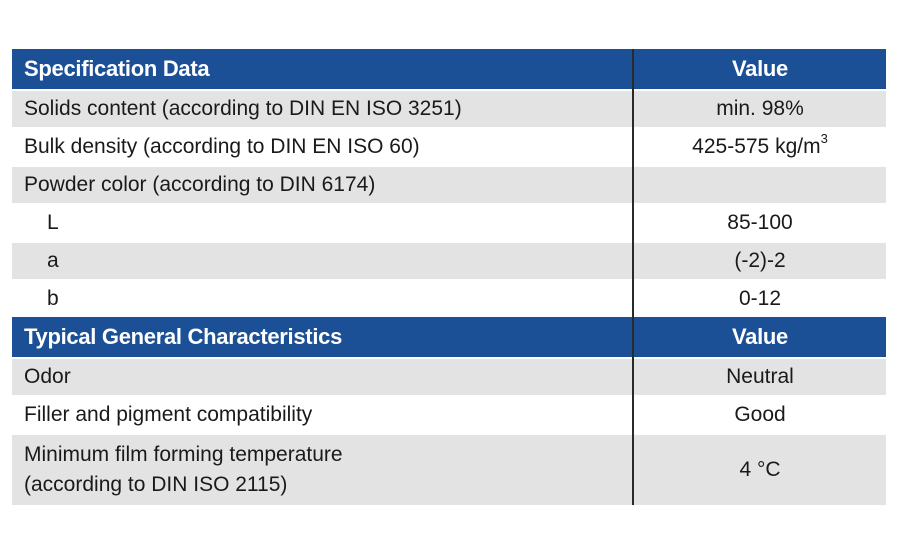 Image resolution: width=900 pixels, height=550 pixels. I want to click on row-value: 0-12, so click(759, 298).